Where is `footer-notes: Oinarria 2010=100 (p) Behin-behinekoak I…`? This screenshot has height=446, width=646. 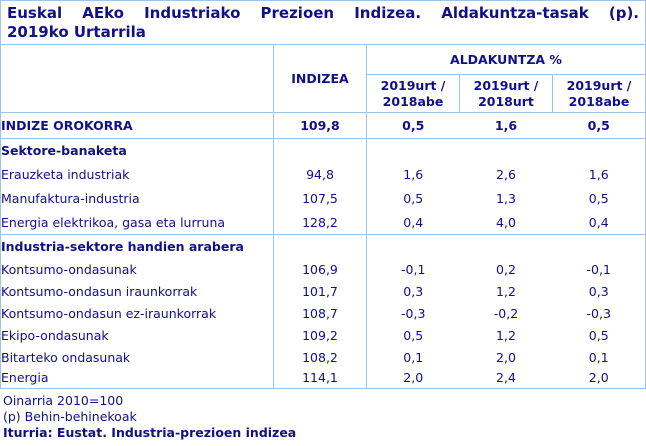
footer-notes: Oinarria 2010=100 (p) Behin-behinekoak I… is located at coordinates (323, 415).